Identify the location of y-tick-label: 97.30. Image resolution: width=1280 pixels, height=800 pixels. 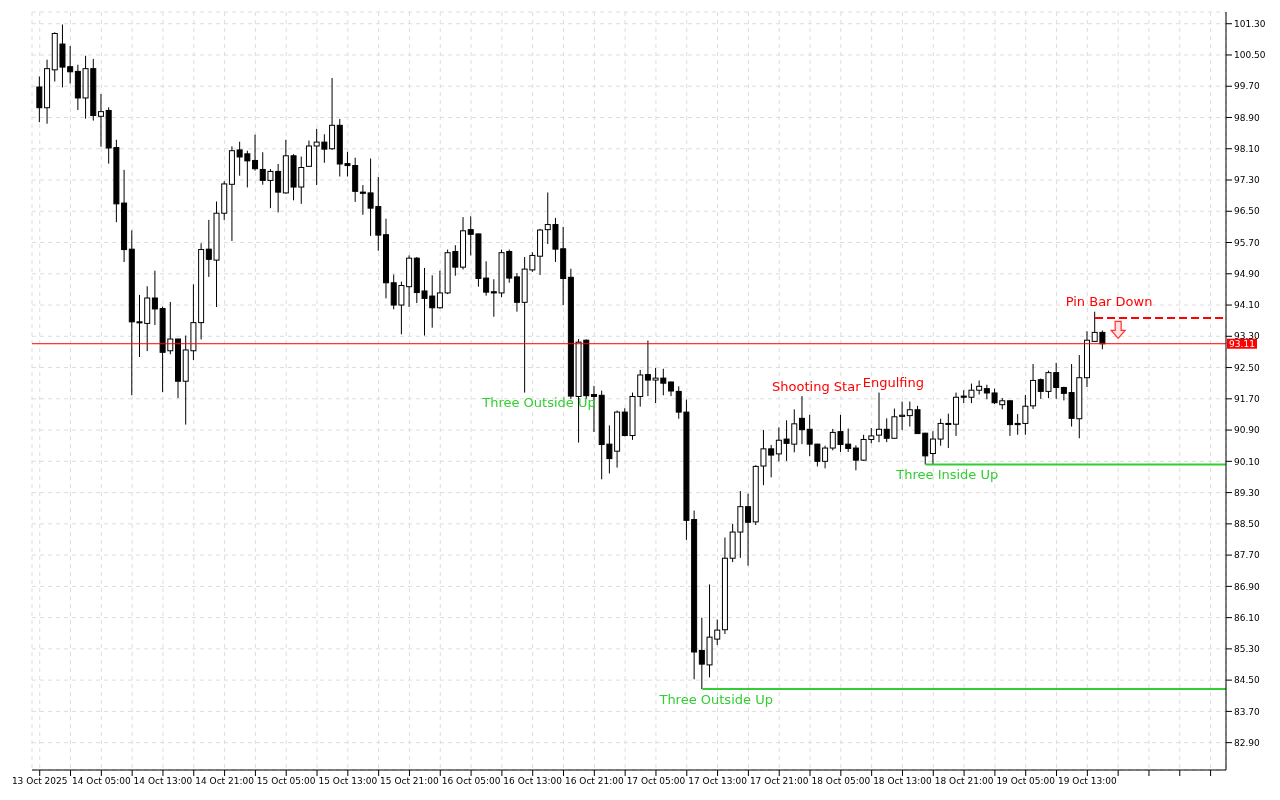
(1247, 180).